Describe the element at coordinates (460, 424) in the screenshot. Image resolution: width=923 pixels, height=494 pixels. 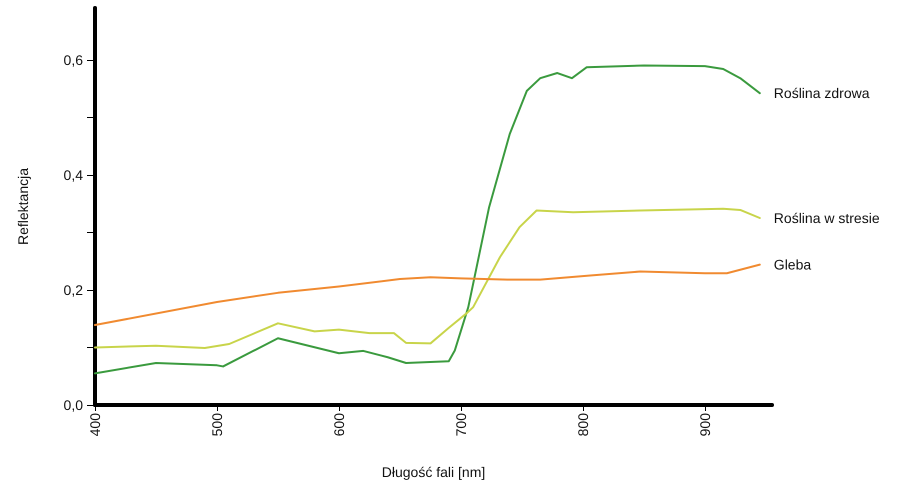
I see `x-tick-label: 700` at that location.